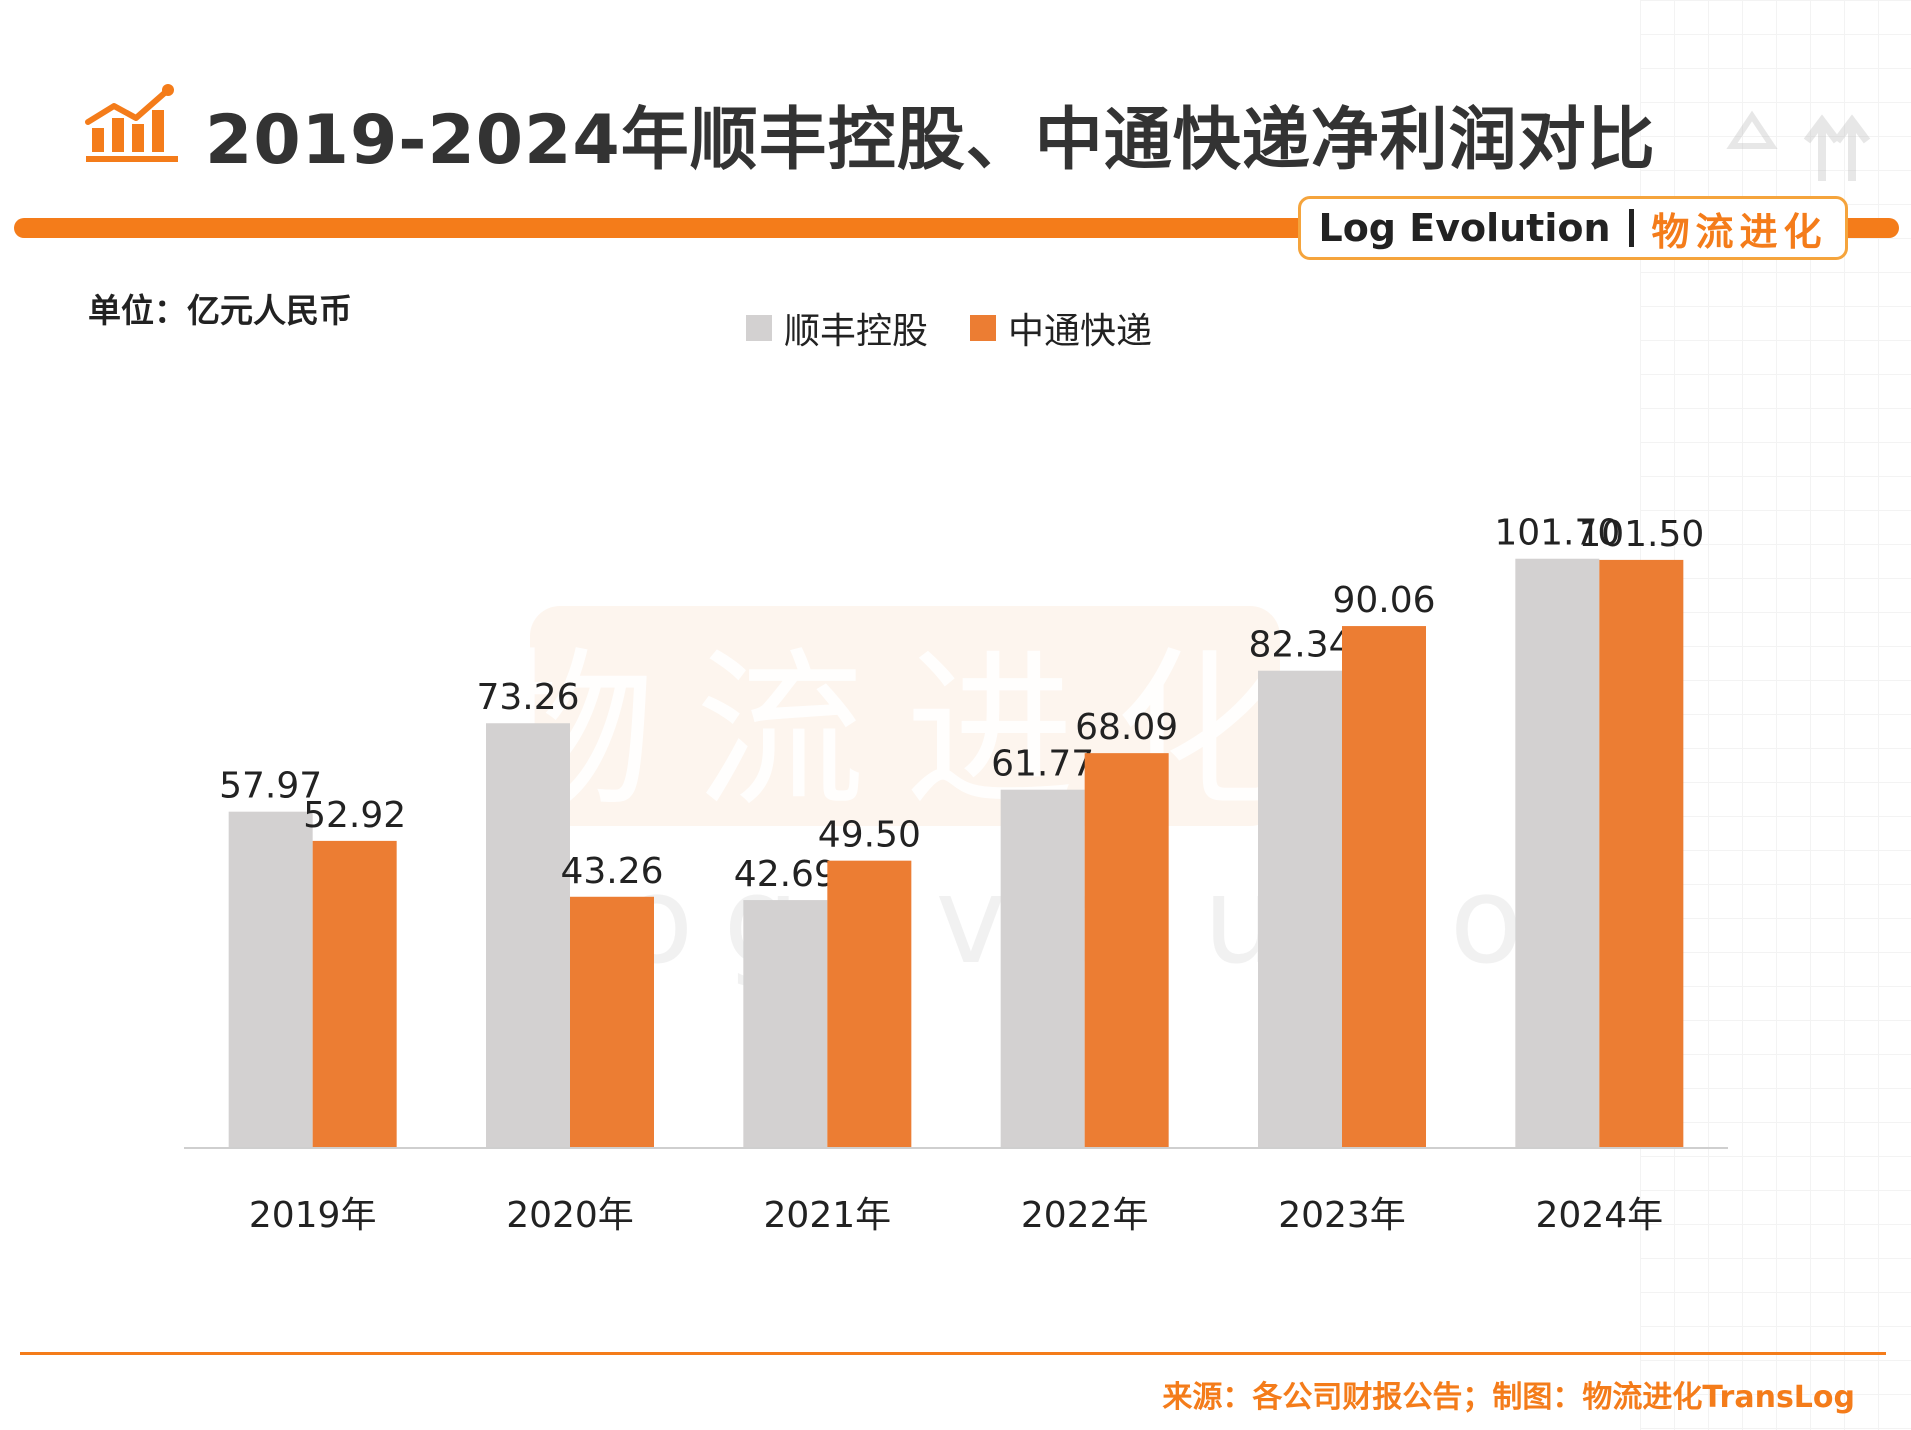 This screenshot has width=1911, height=1430. Describe the element at coordinates (1342, 1215) in the screenshot. I see `x-tick-label-4: 2023年` at that location.